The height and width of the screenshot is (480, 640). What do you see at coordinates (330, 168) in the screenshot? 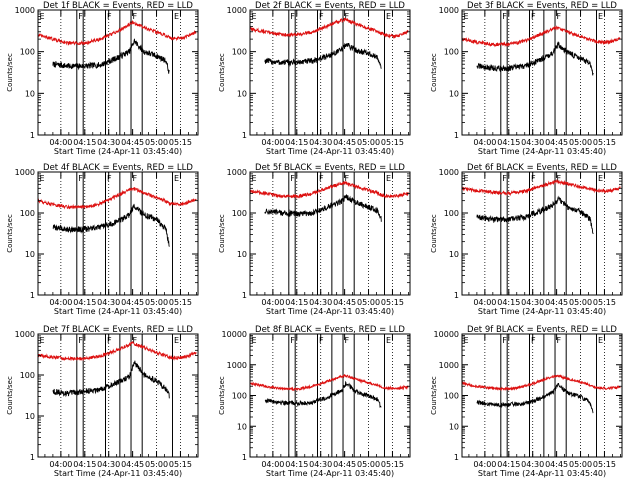
I see `chart-title: Det 5f BLACK = Events, RED = LLD` at bounding box center [330, 168].